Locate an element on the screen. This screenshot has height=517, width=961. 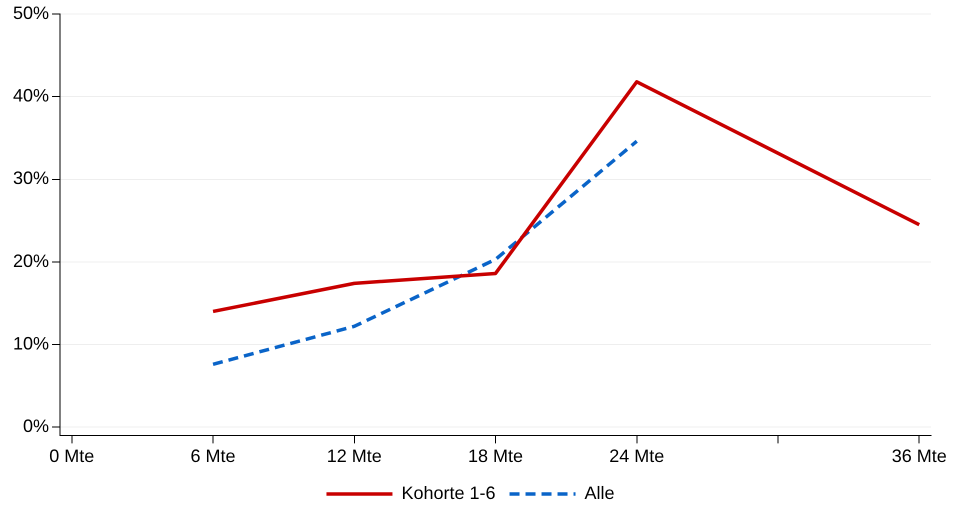
y-tick-label: 0% is located at coordinates (36, 426).